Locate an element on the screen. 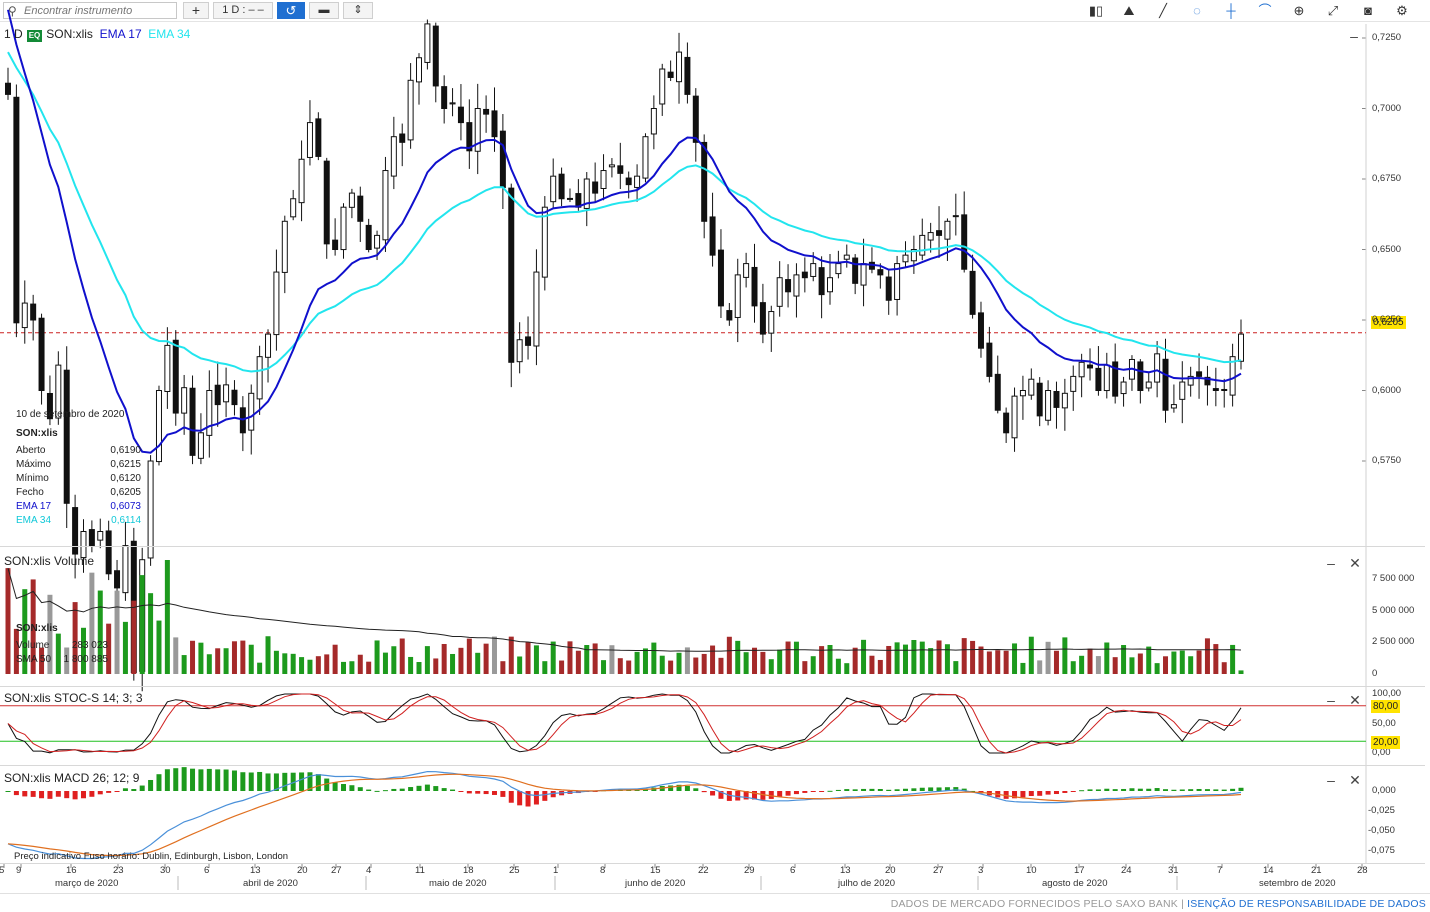 The height and width of the screenshot is (912, 1430). macd-pane-title: SON:xlis MACD 26; 12; 9 is located at coordinates (72, 778).